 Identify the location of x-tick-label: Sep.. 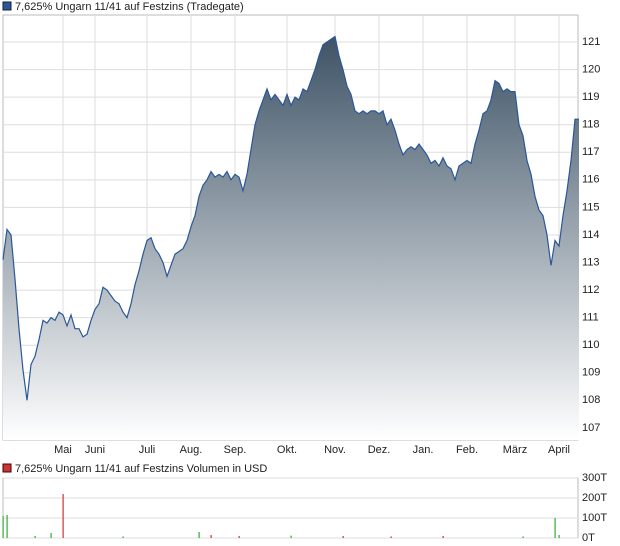
(235, 450).